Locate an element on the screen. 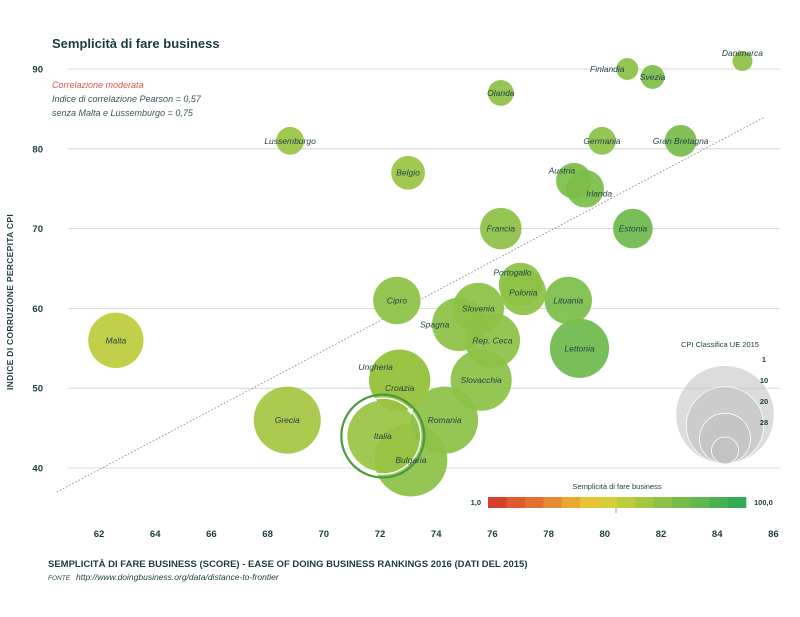 Image resolution: width=800 pixels, height=617 pixels. label-polonia: Polonia is located at coordinates (523, 292).